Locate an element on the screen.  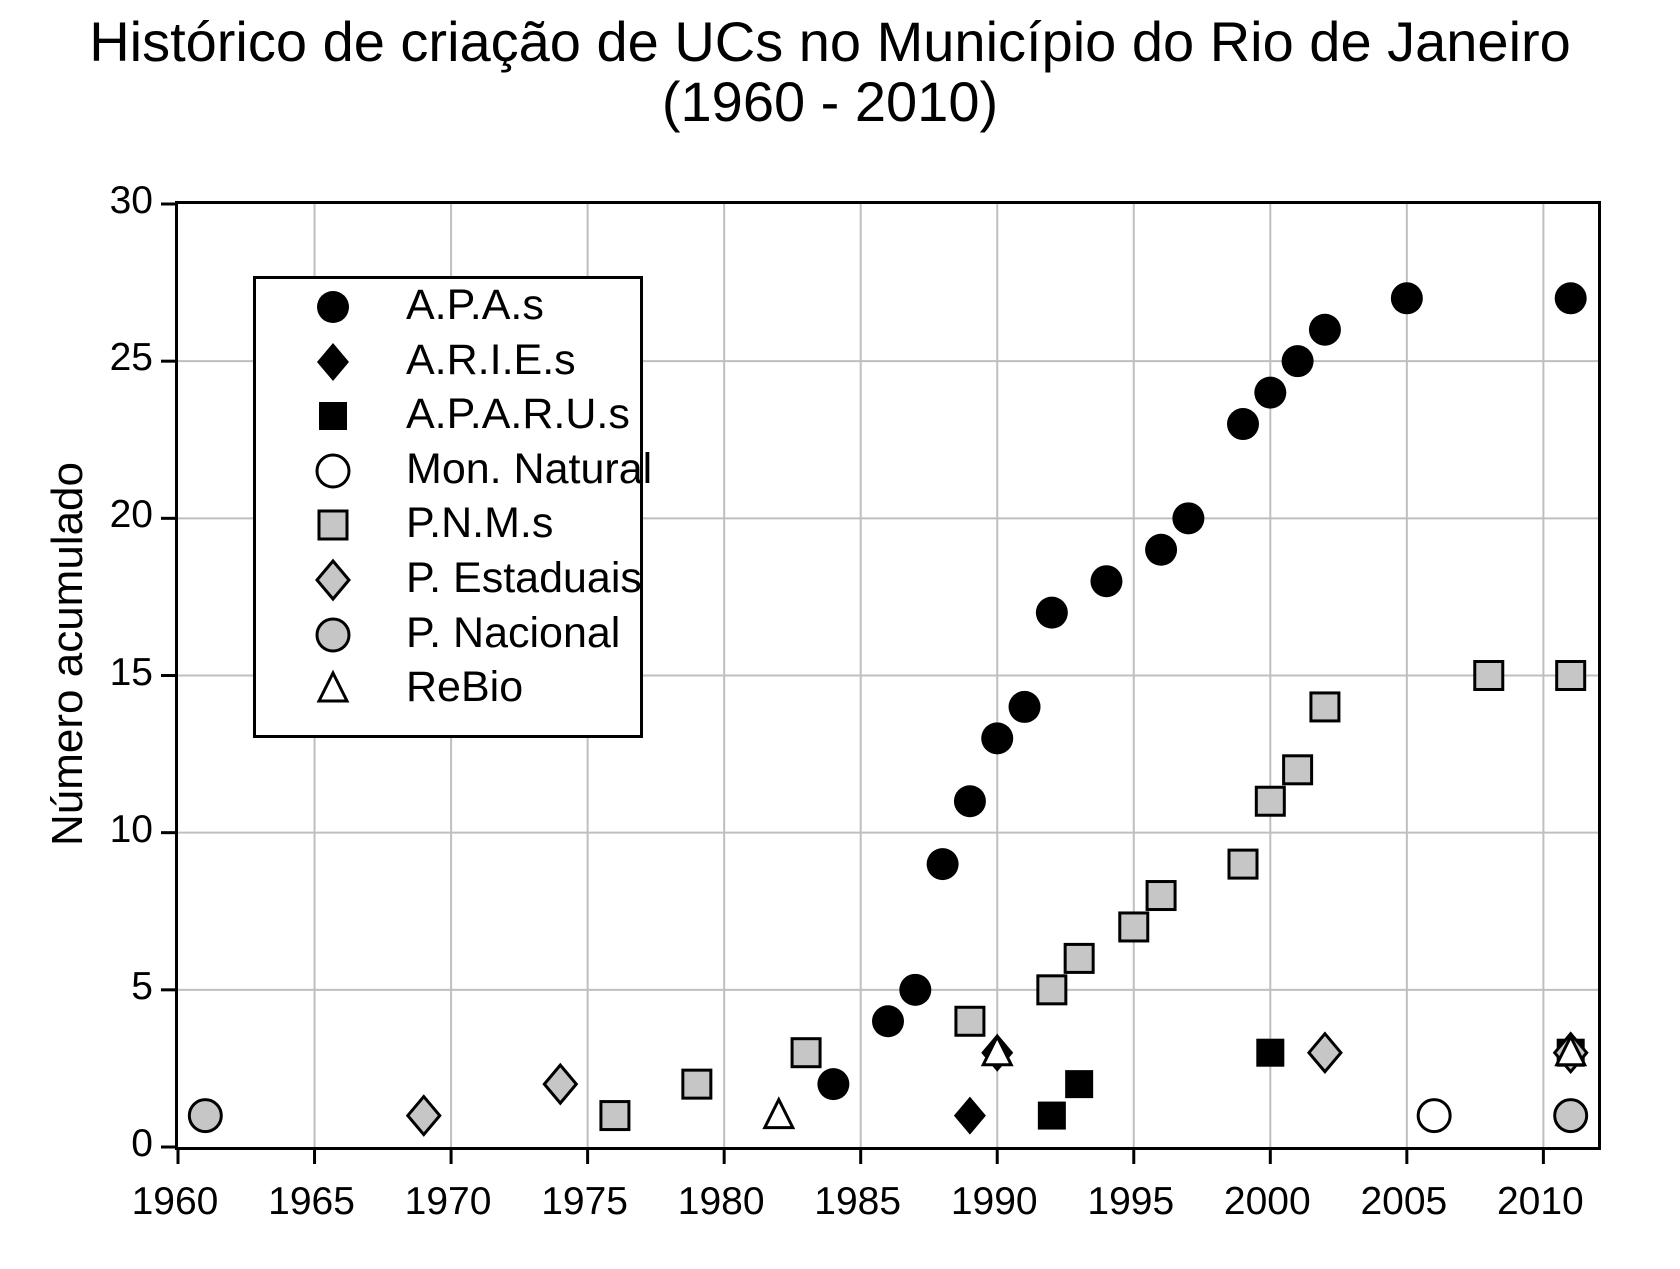
legend-marker-a-r-i-e-s is located at coordinates (333, 361).